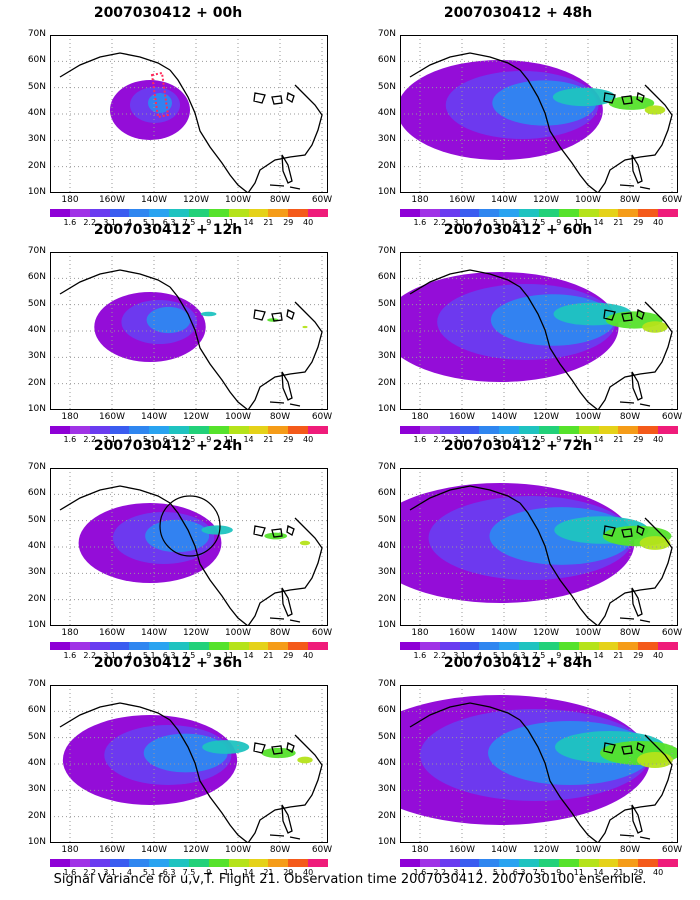  Describe the element at coordinates (36, 598) in the screenshot. I see `lat-tick-label: 20N` at that location.